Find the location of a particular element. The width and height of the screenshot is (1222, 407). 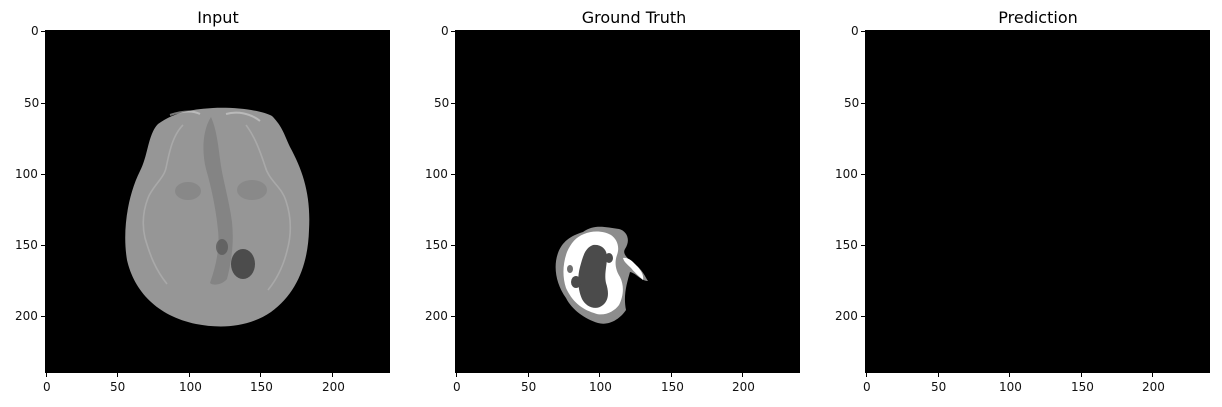

input-ytick-label-100: 100 is located at coordinates (26, 174).